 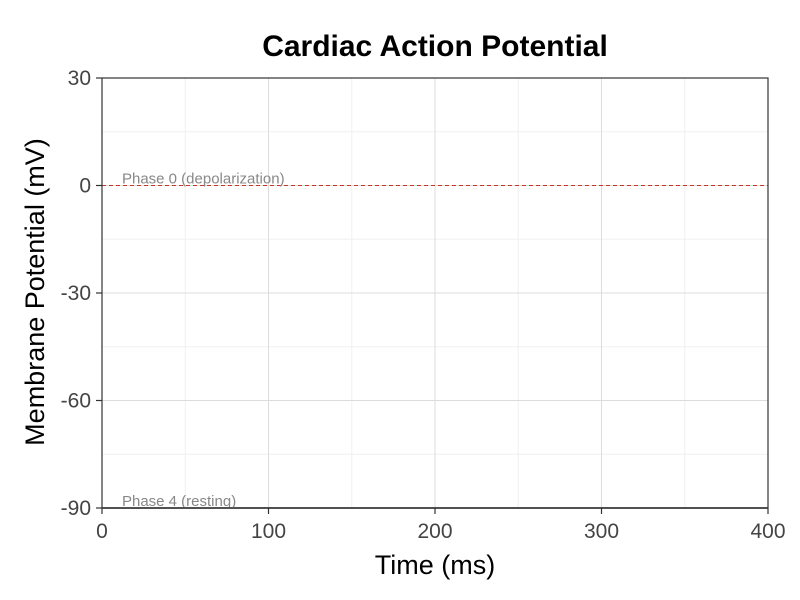 What do you see at coordinates (35, 292) in the screenshot?
I see `y-axis-label: Membrane Potential (mV)` at bounding box center [35, 292].